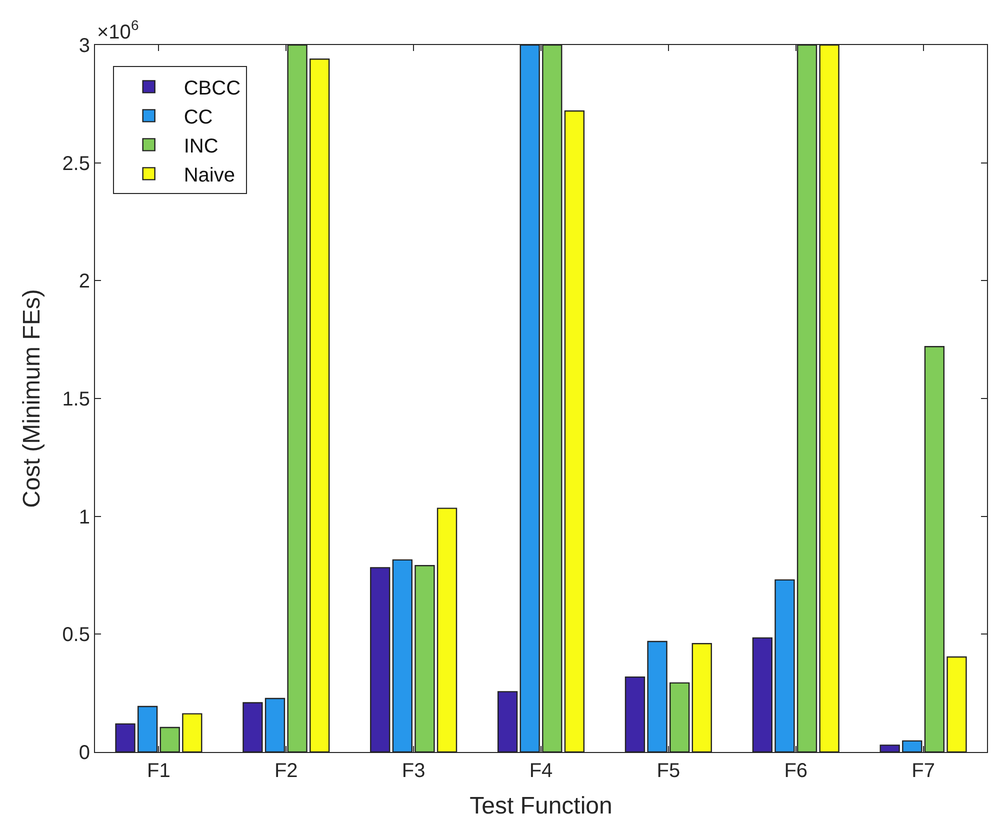 The height and width of the screenshot is (832, 999). Describe the element at coordinates (923, 771) in the screenshot. I see `x-tick-label: F7` at that location.